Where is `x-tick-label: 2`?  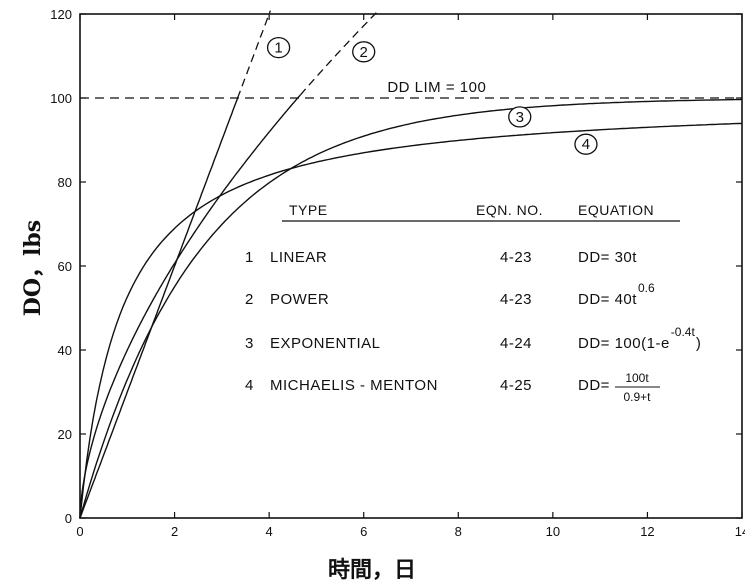 x-tick-label: 2 is located at coordinates (174, 531).